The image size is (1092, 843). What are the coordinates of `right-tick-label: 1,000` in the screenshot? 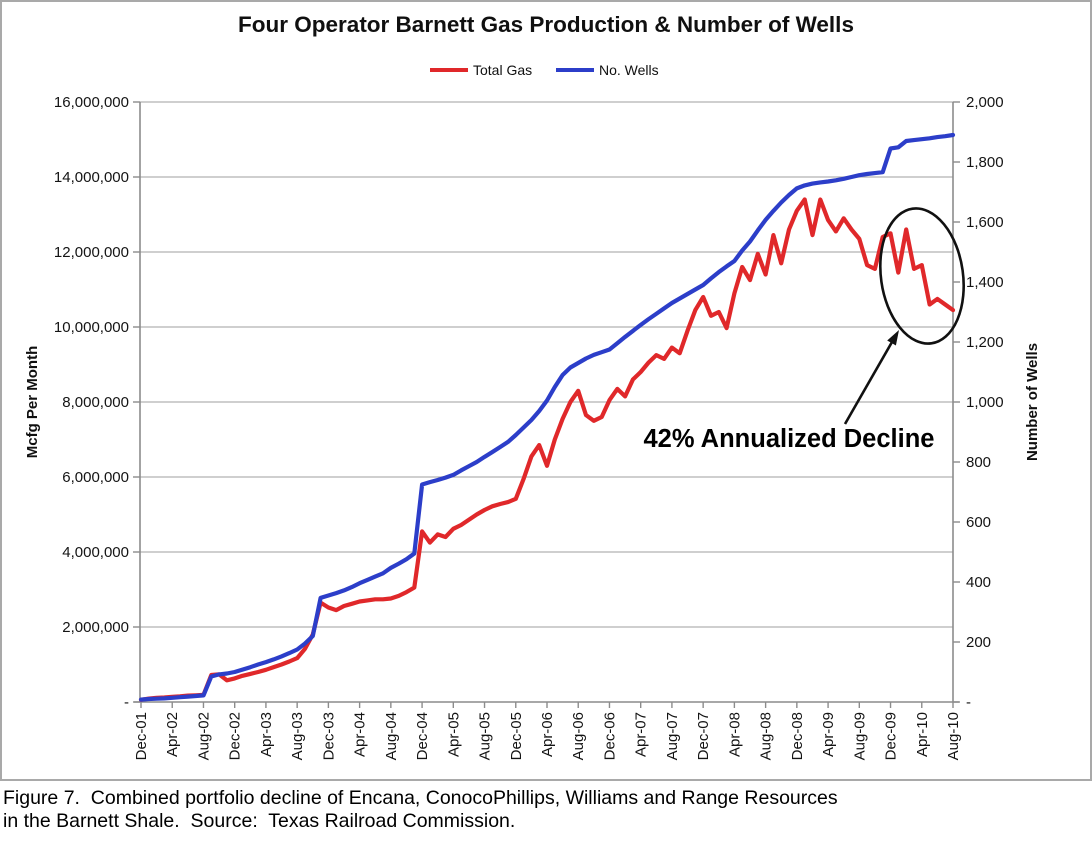 It's located at (985, 402).